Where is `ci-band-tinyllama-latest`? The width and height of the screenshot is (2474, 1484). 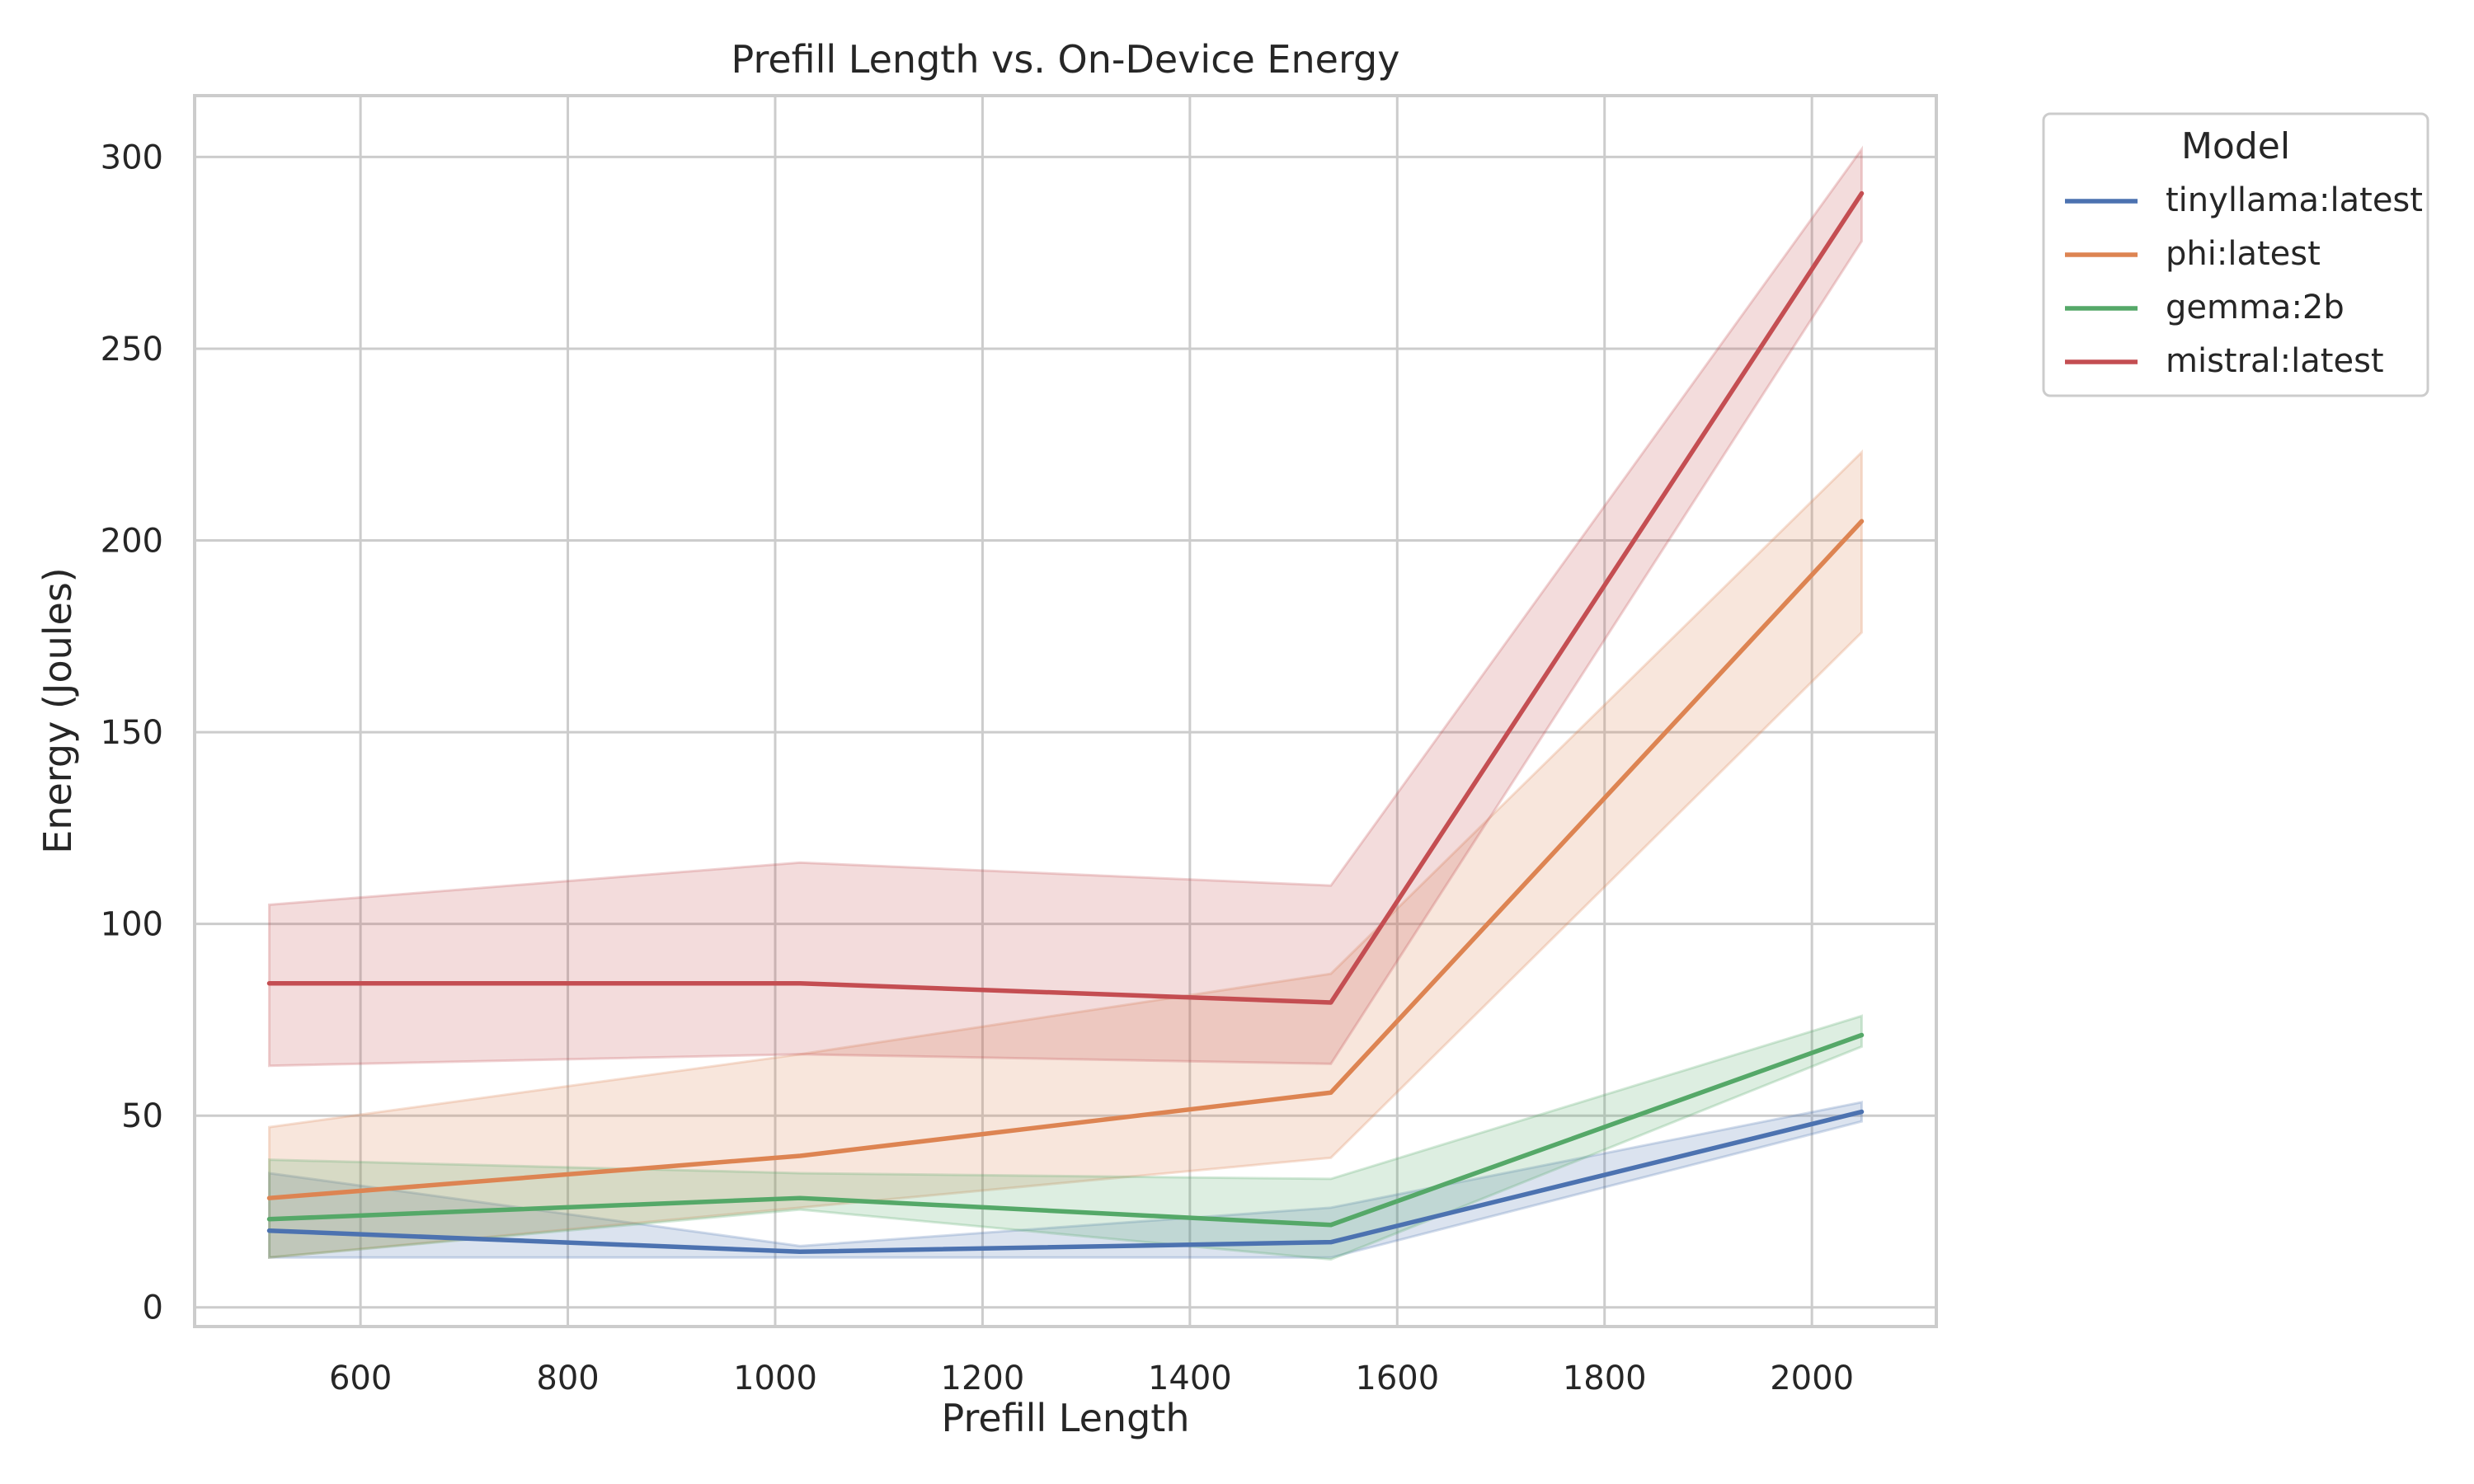
ci-band-tinyllama-latest is located at coordinates (1065, 1180).